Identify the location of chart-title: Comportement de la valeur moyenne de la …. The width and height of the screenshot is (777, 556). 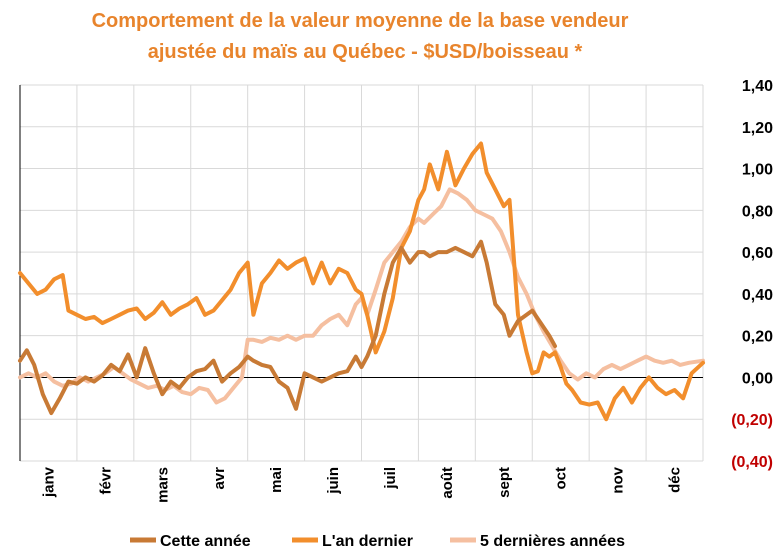
(360, 21).